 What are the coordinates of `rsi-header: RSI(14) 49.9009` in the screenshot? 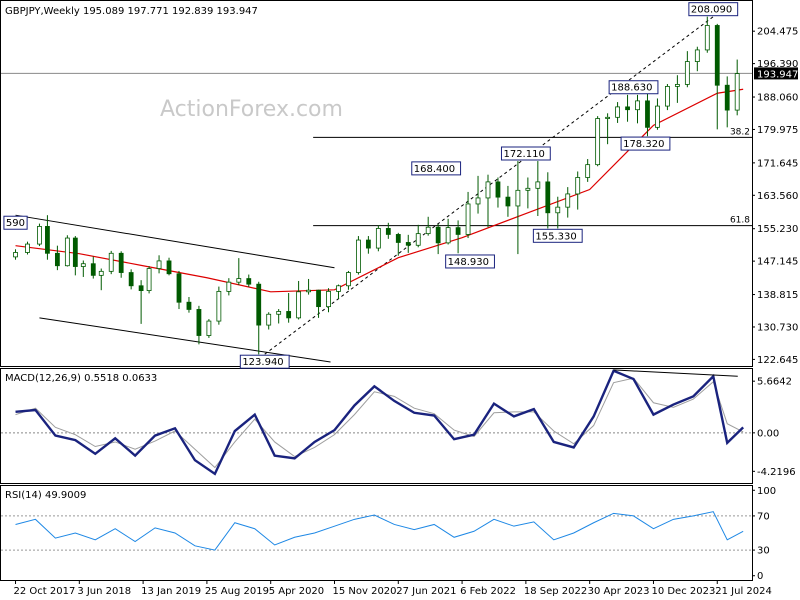 It's located at (45, 495).